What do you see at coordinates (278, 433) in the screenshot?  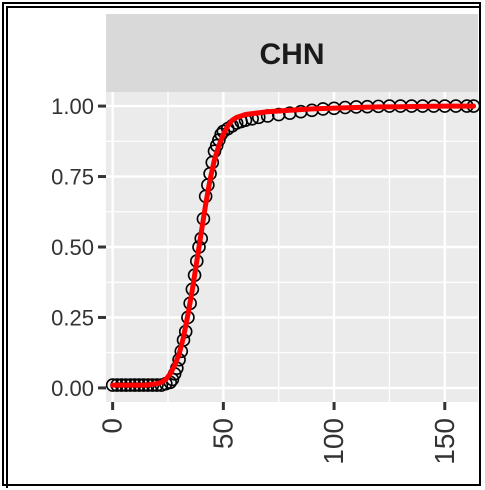 I see `x-axis: 0 50 100 150` at bounding box center [278, 433].